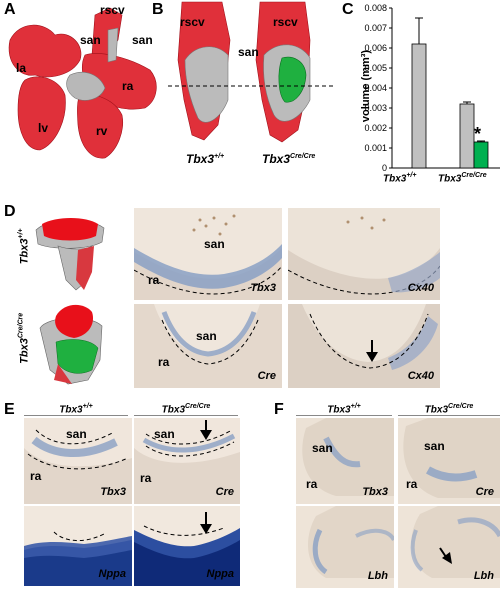 This screenshot has width=504, height=597. I want to click on stain-tag-d2: Cx40, so click(420, 288).